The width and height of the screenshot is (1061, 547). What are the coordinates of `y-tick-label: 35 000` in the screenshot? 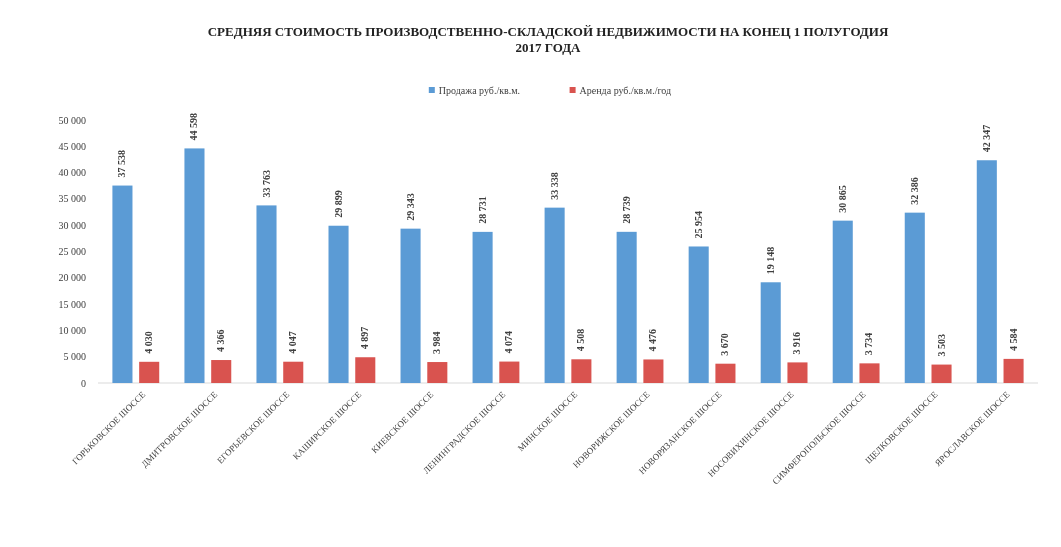 It's located at (72, 199).